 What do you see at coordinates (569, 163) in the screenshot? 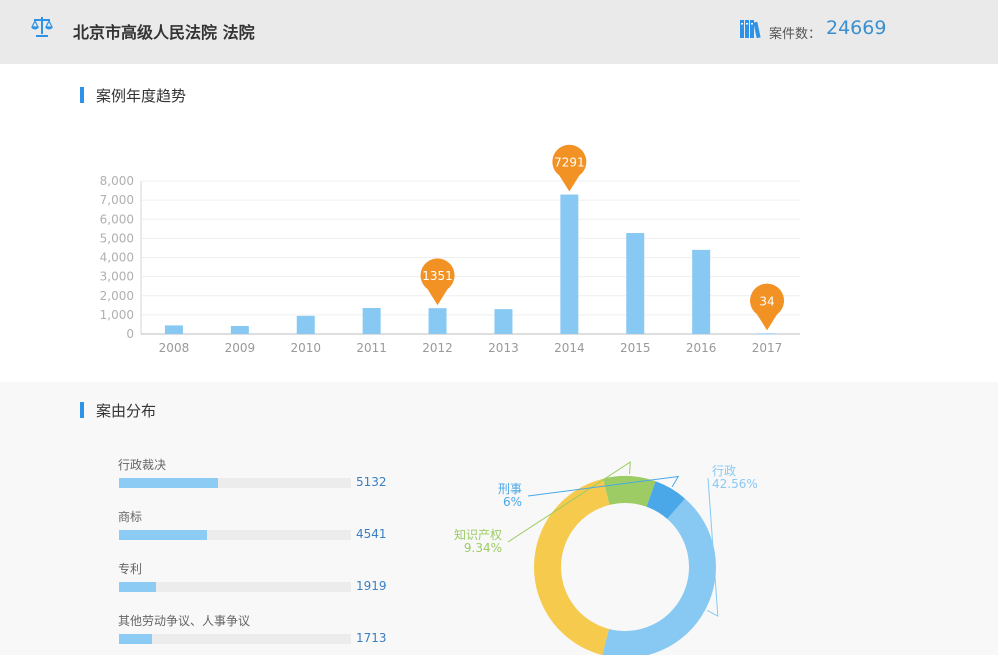
I see `data-label: 7291` at bounding box center [569, 163].